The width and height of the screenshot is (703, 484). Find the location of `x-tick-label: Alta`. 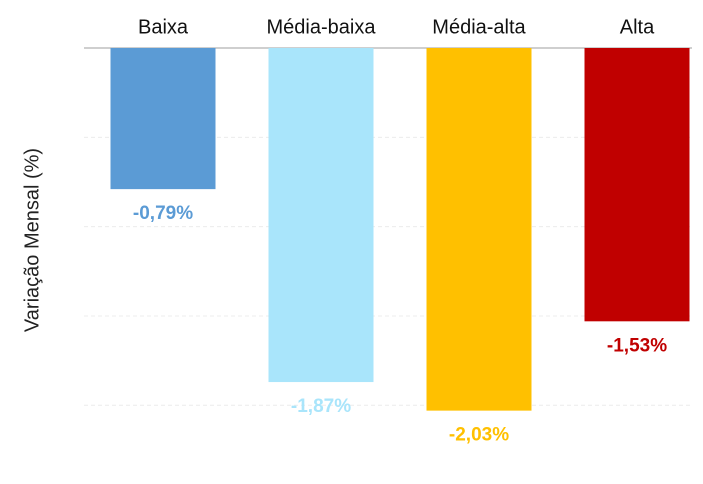

x-tick-label: Alta is located at coordinates (637, 27).